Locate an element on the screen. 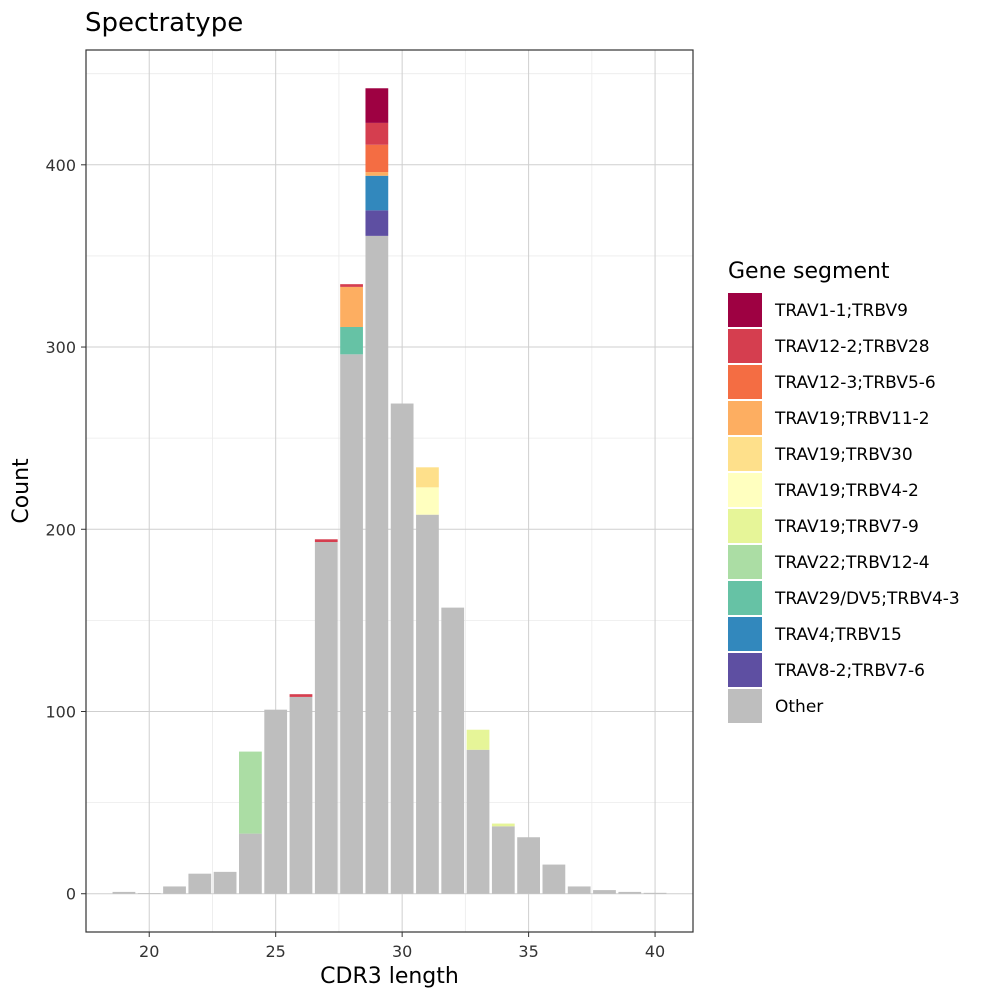 Image resolution: width=1000 pixels, height=1000 pixels. bar-segment-29-trav1-1-trbv9 is located at coordinates (377, 105).